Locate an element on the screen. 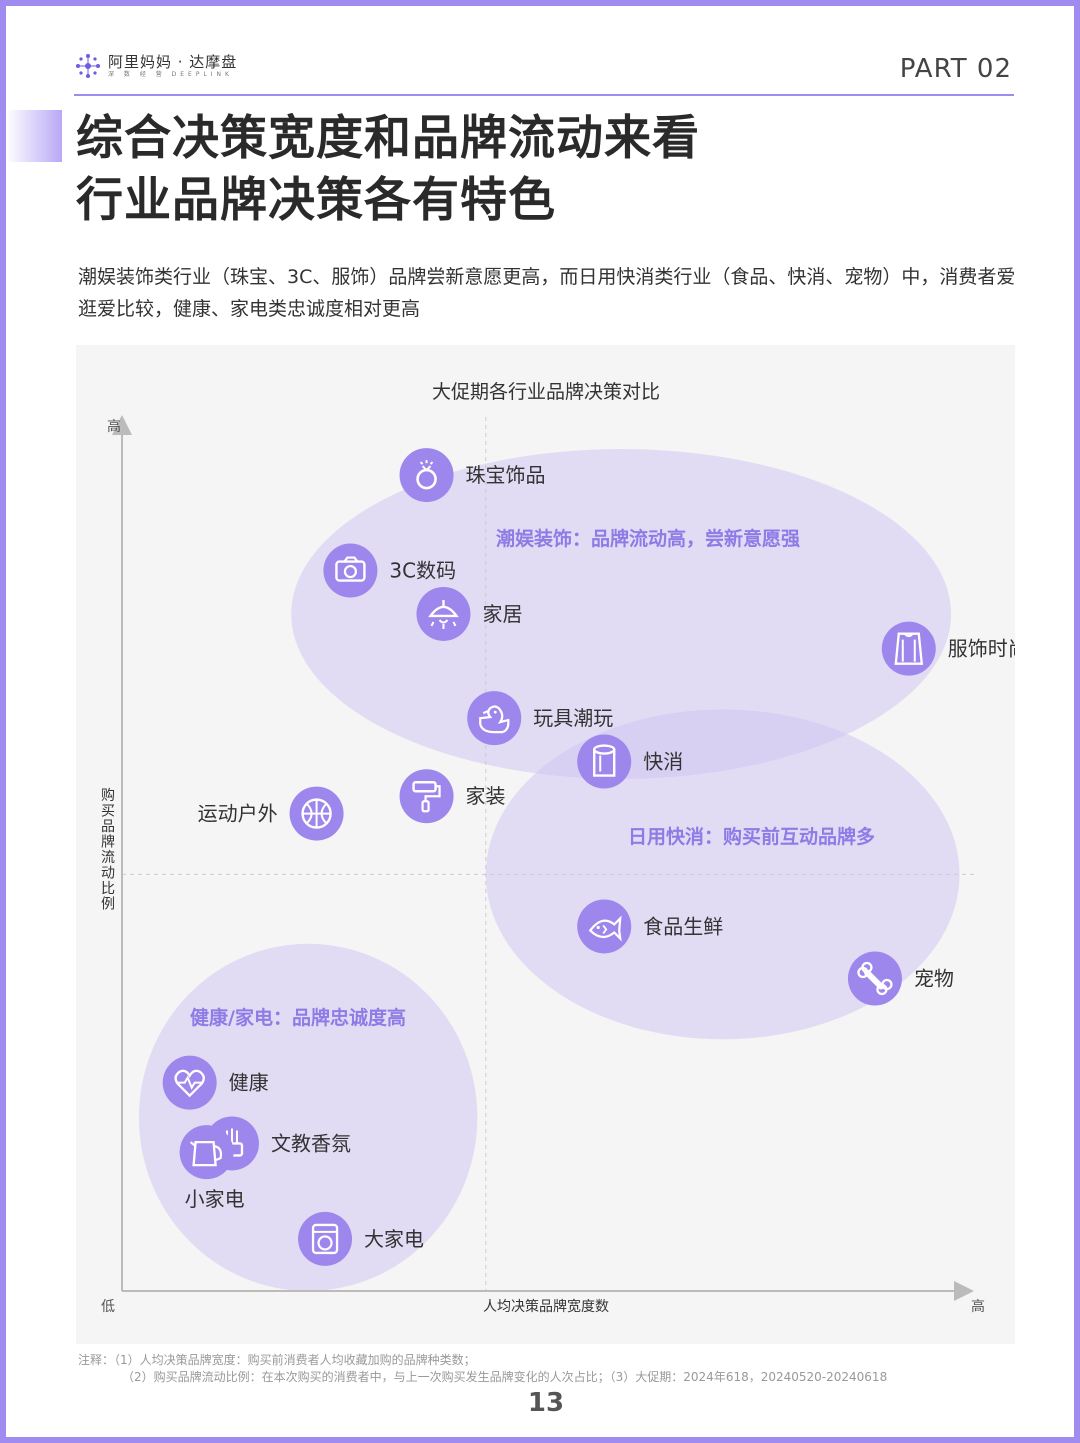  point-label: 家装 is located at coordinates (486, 796).